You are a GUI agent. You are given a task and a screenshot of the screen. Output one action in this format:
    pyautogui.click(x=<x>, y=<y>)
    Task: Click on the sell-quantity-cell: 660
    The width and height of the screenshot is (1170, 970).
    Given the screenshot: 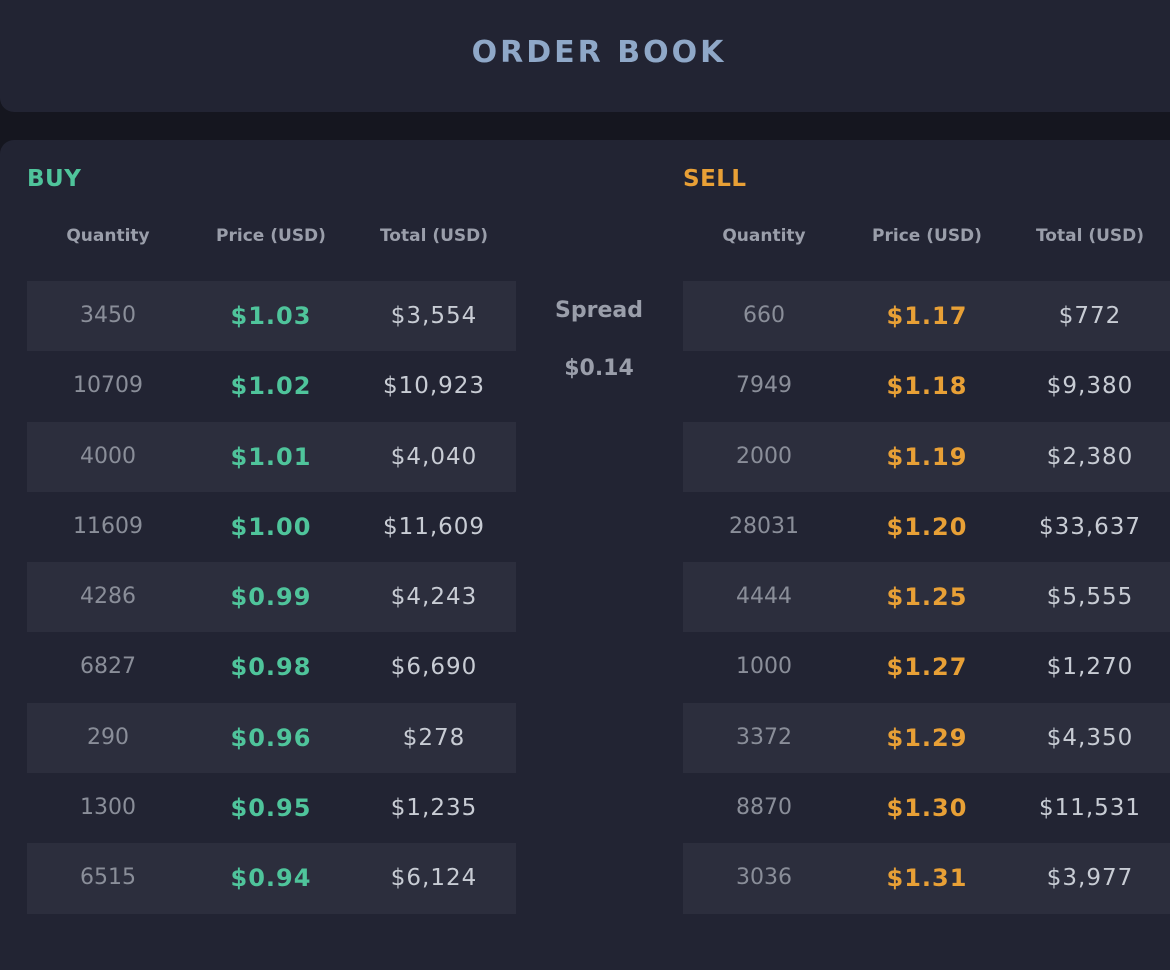 What is the action you would take?
    pyautogui.click(x=764, y=315)
    